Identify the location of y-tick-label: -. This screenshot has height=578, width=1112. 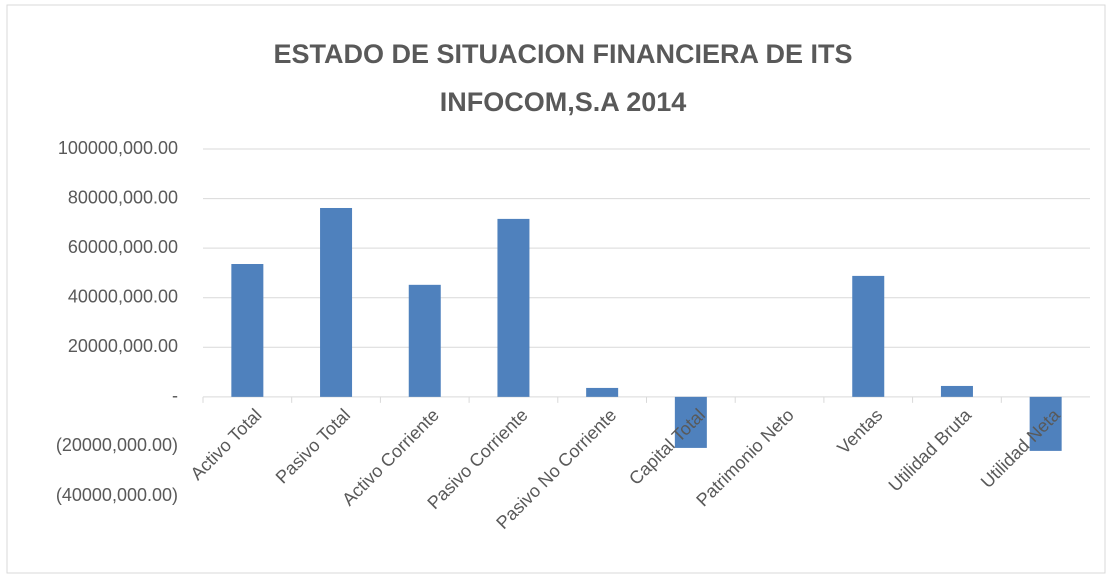
(175, 396).